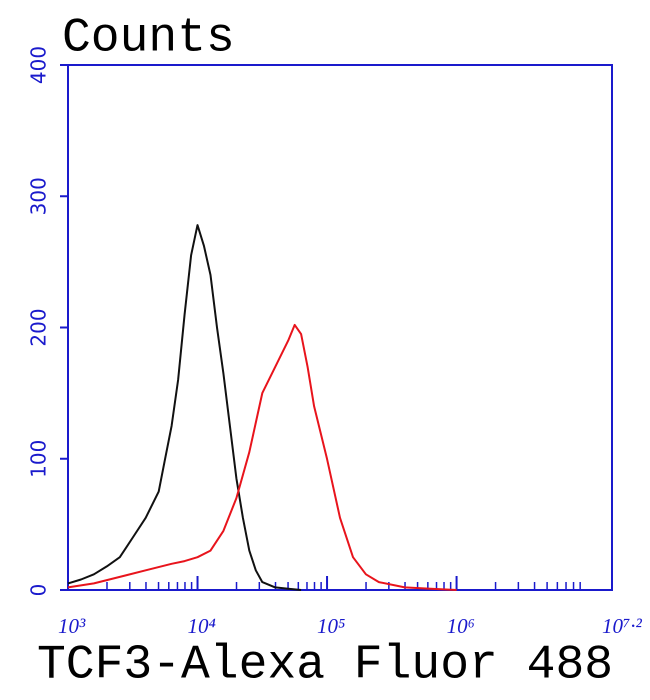 The width and height of the screenshot is (650, 700). I want to click on chart-title: Counts, so click(148, 39).